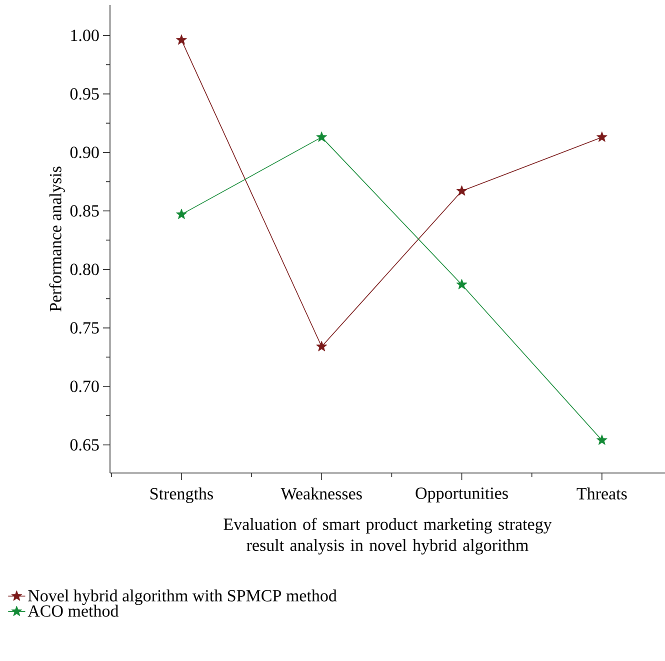  What do you see at coordinates (57, 239) in the screenshot?
I see `y-axis-title: Performance analysis` at bounding box center [57, 239].